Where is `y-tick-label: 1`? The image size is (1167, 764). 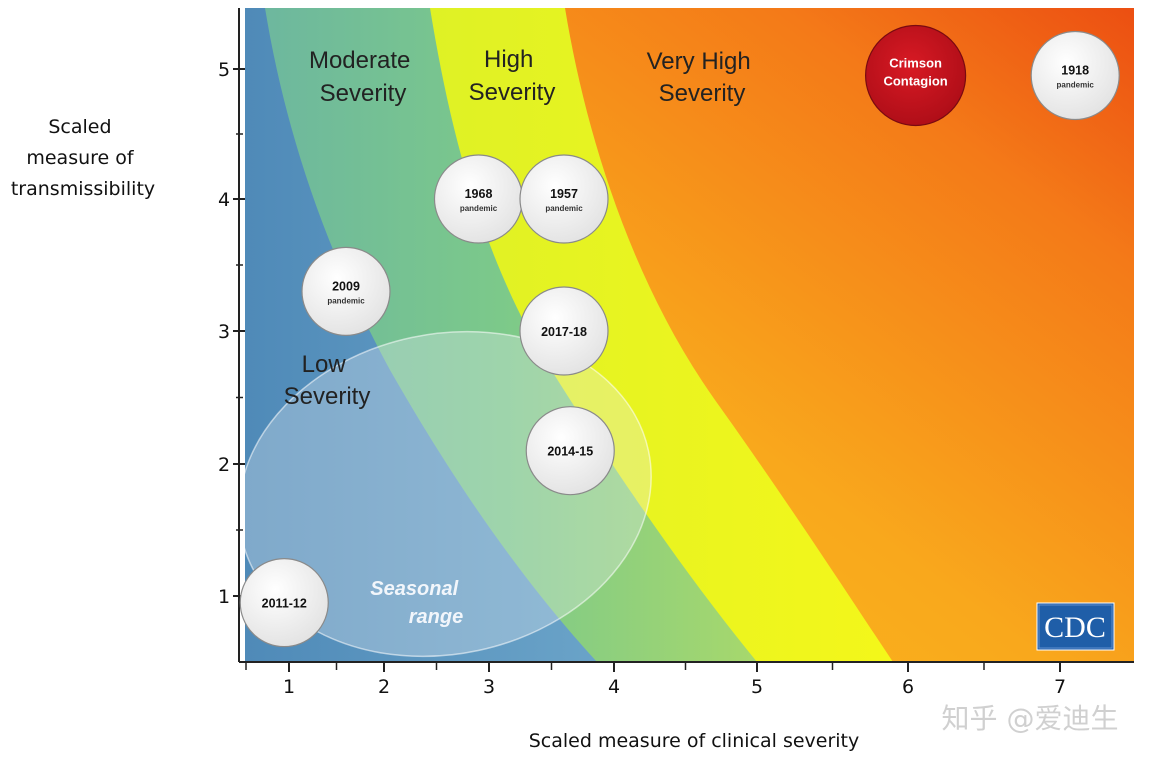 y-tick-label: 1 is located at coordinates (224, 597).